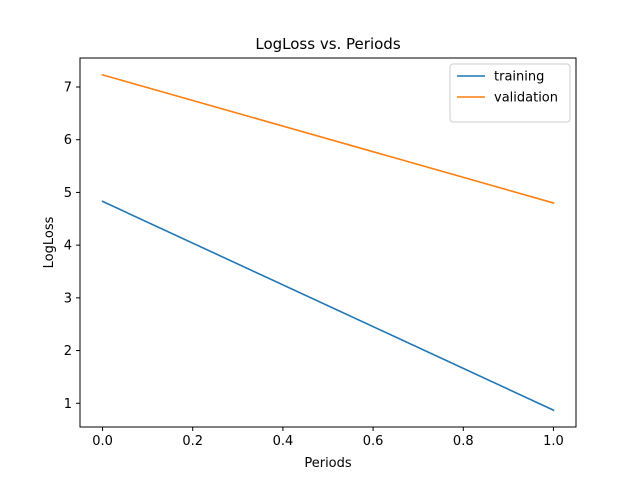 This screenshot has height=480, width=640. What do you see at coordinates (519, 77) in the screenshot?
I see `legend-label-training: training` at bounding box center [519, 77].